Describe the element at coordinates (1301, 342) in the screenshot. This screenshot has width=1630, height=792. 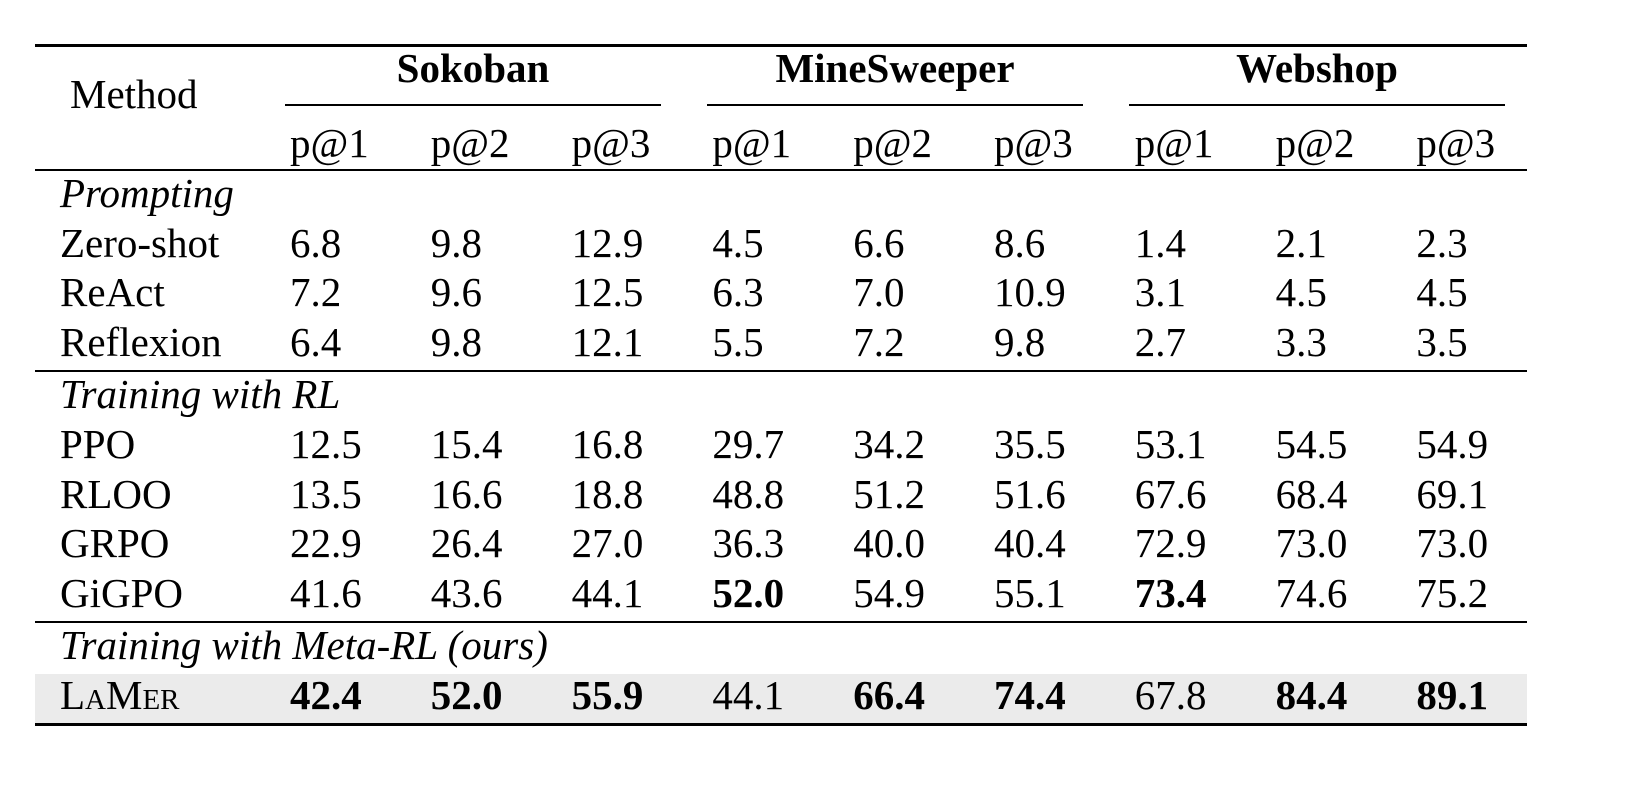
I see `cell-value: 3.3` at that location.